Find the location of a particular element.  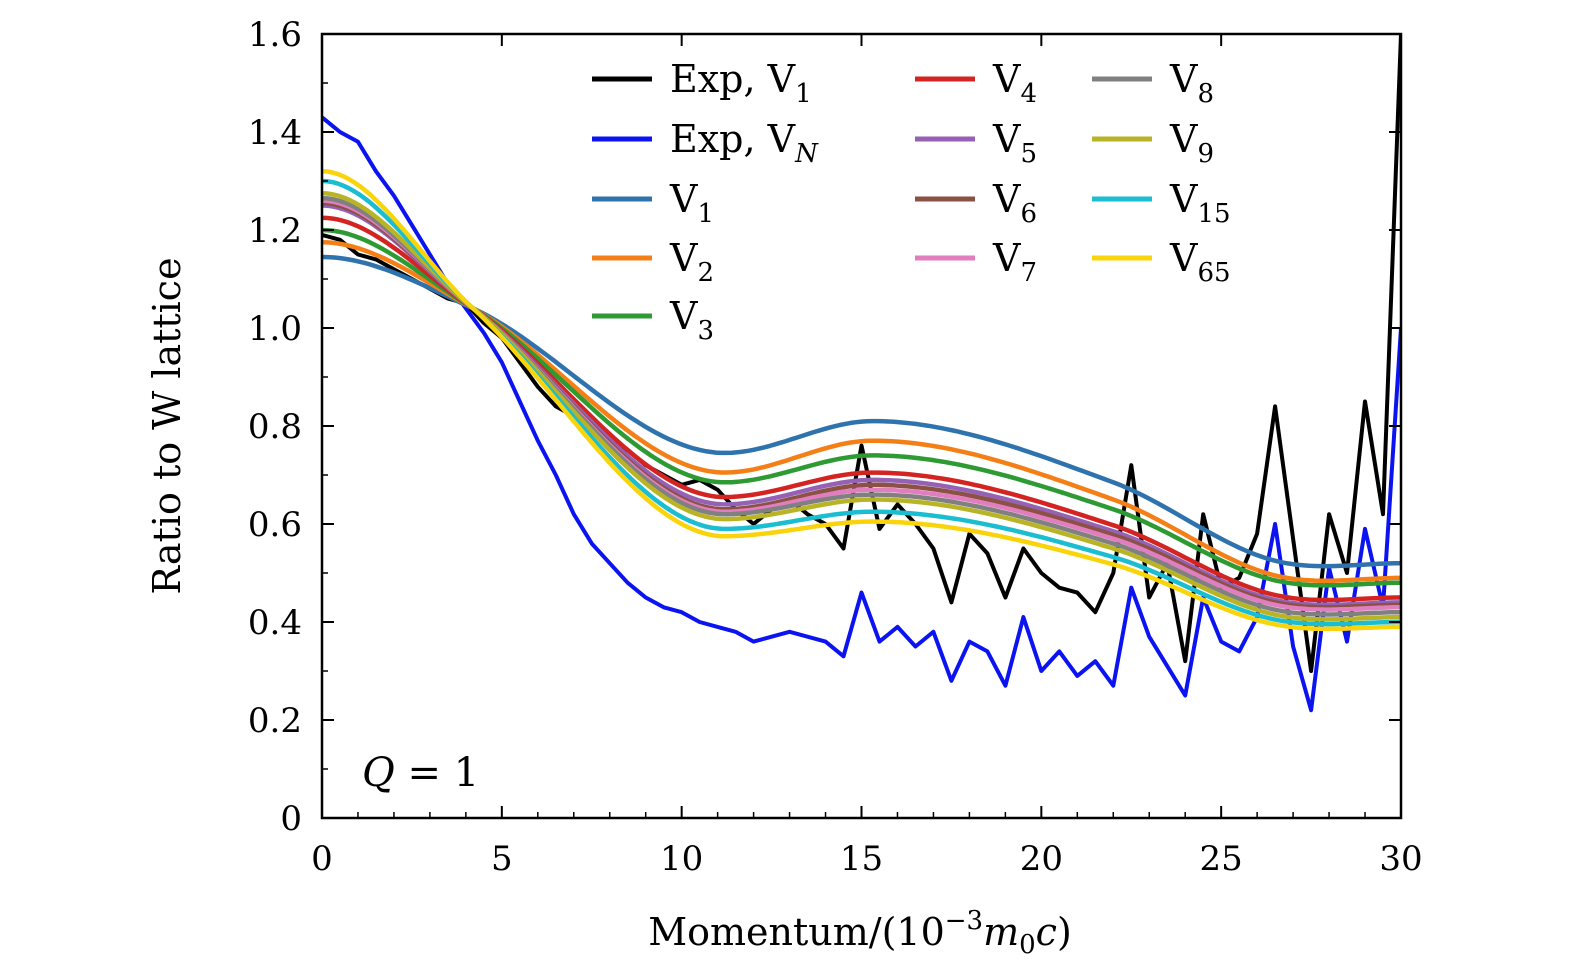

x-tick-label: 20 is located at coordinates (1041, 859).